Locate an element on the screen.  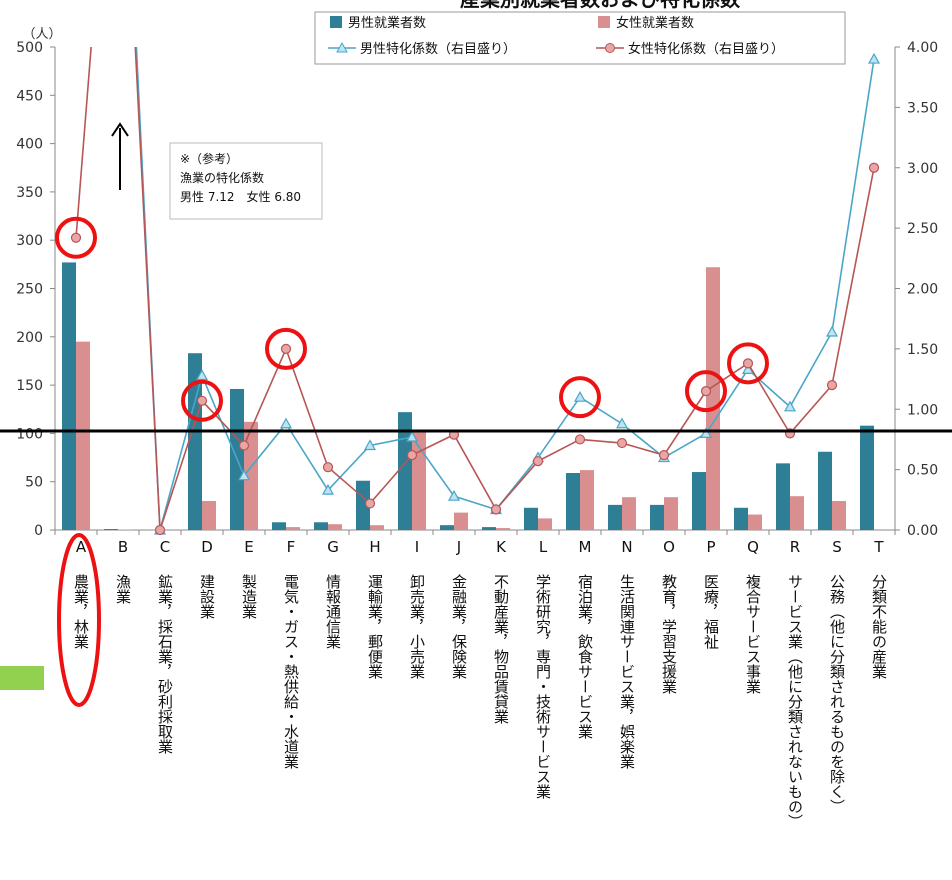
bar-female-R is located at coordinates (797, 513).